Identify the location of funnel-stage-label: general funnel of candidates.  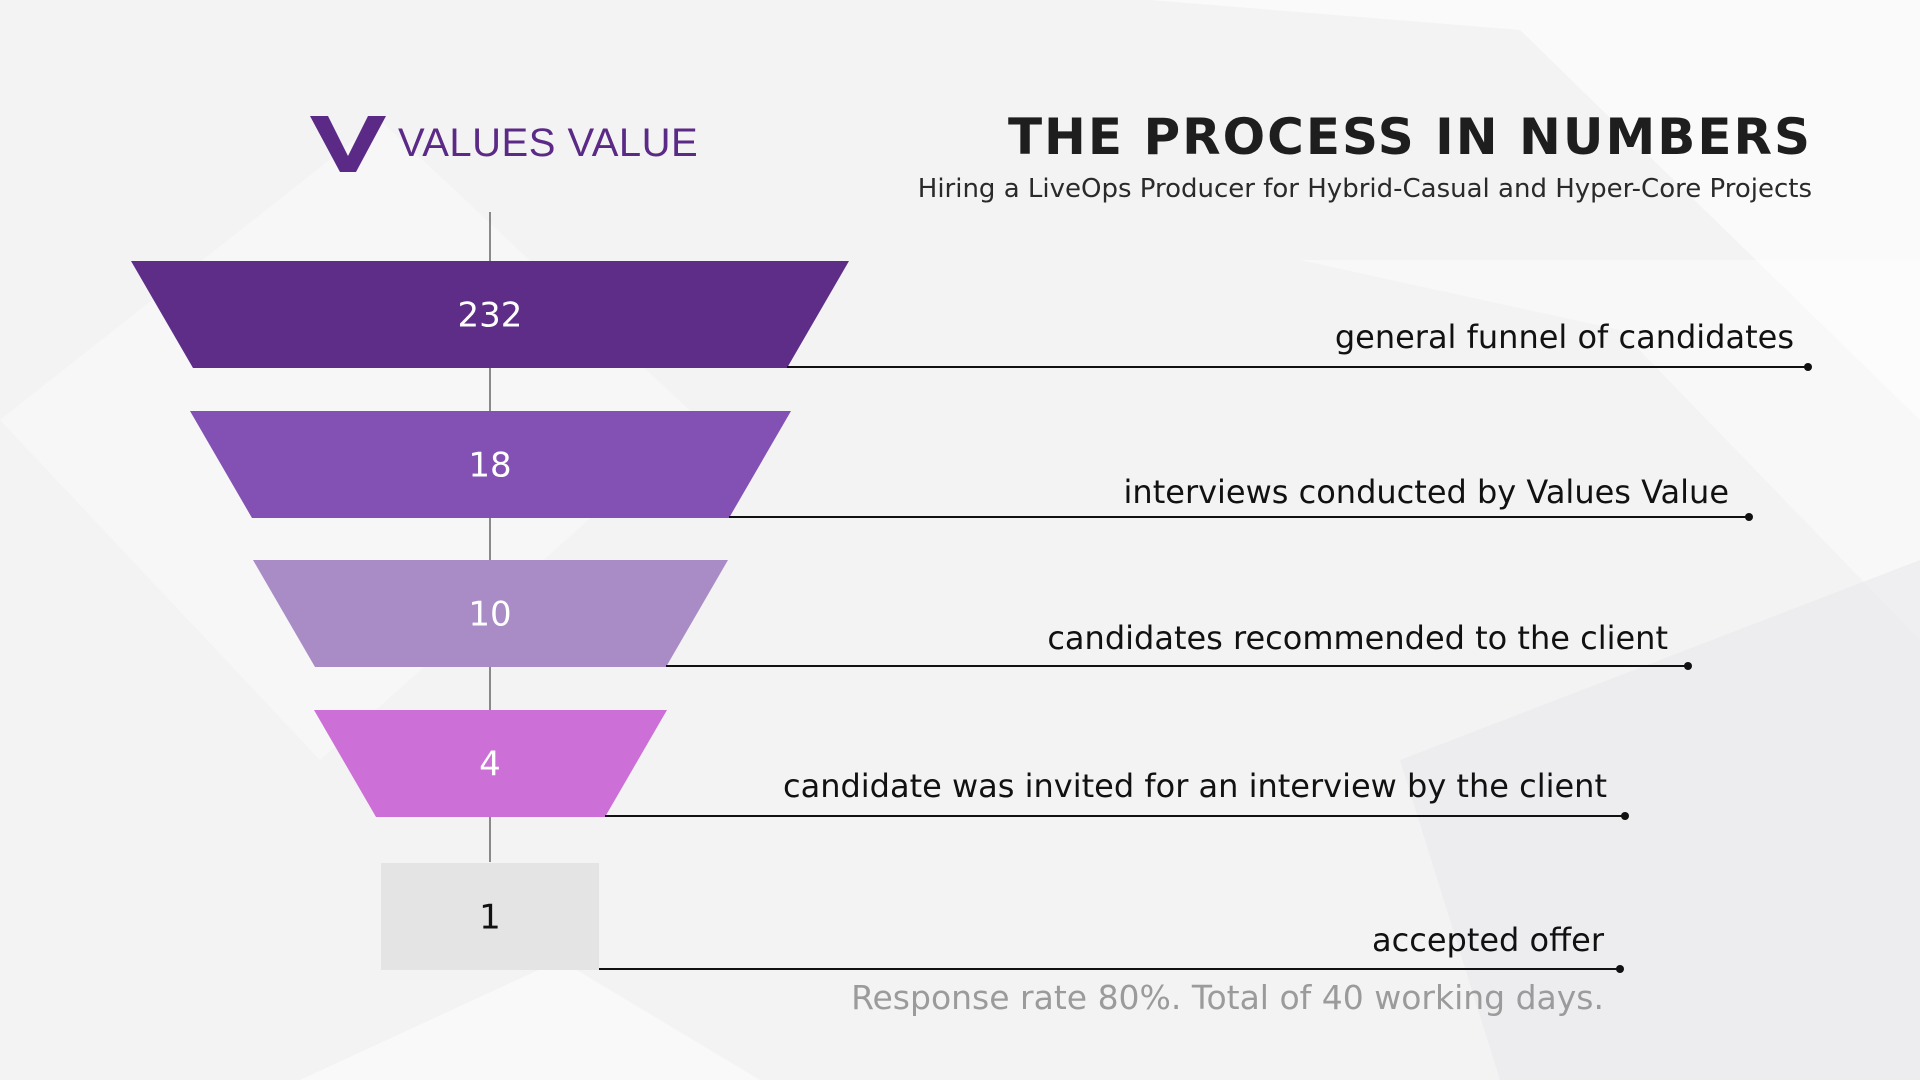
(1564, 337).